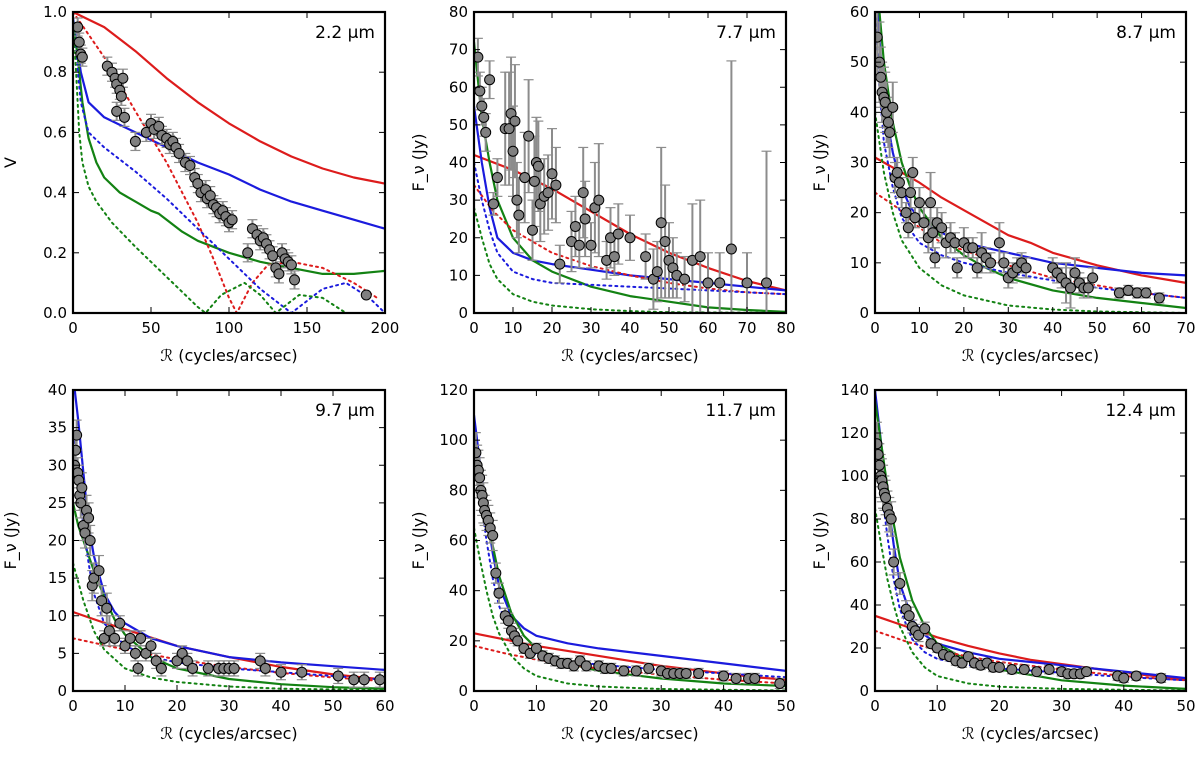 This screenshot has height=759, width=1200. Describe the element at coordinates (345, 33) in the screenshot. I see `panel-wavelength-label: 2.2 μm` at that location.